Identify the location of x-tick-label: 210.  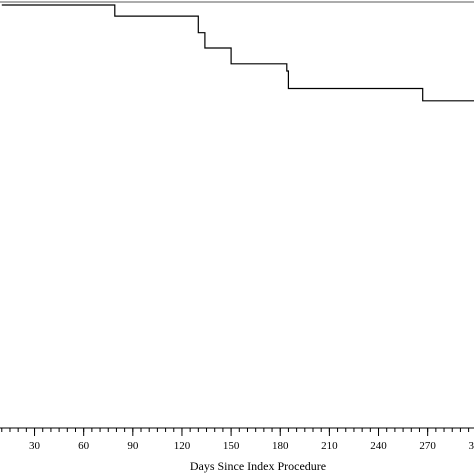
(329, 446).